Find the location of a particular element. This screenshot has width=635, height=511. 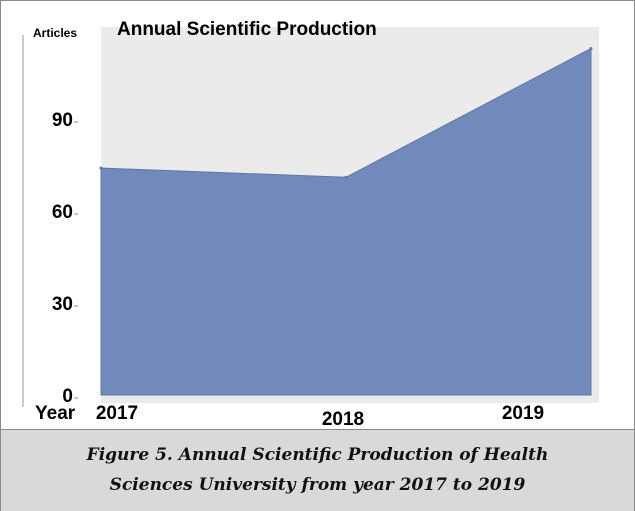

chart-title: Annual Scientific Production is located at coordinates (247, 29).